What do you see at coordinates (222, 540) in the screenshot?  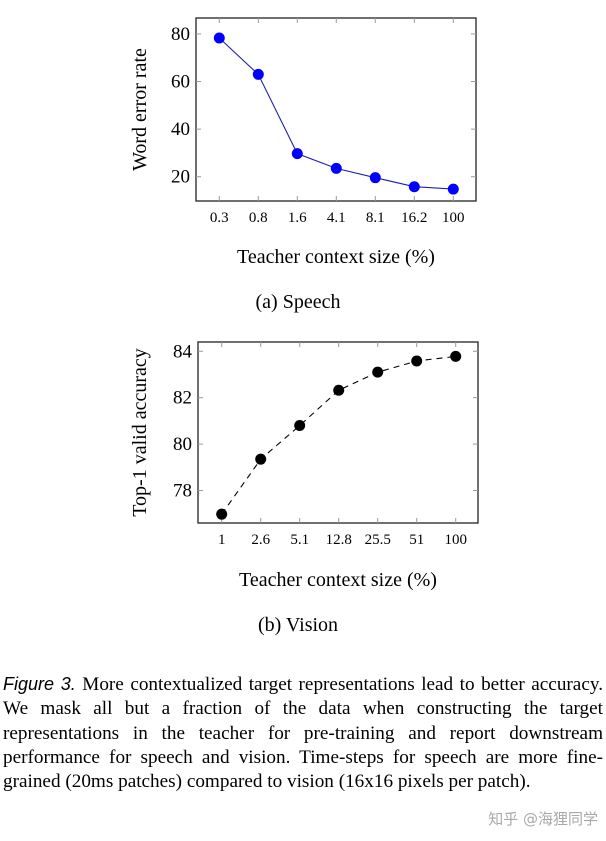 I see `vision-xtick-label: 1` at bounding box center [222, 540].